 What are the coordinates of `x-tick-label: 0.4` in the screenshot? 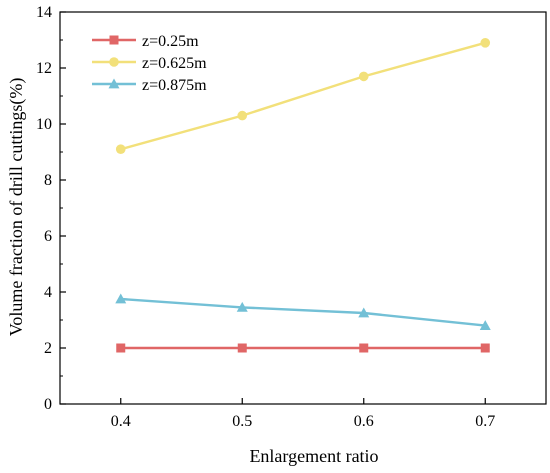 It's located at (121, 421).